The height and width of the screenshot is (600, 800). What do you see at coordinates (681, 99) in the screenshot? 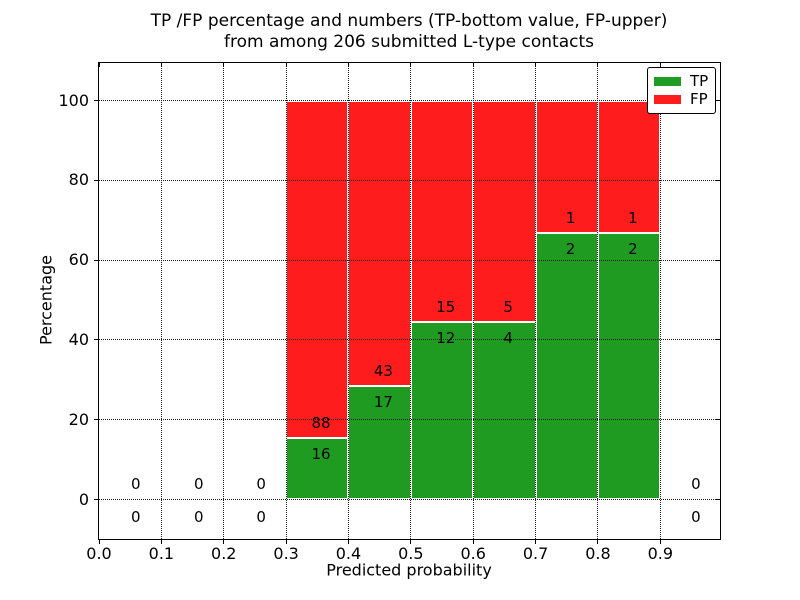
I see `legend-entry-fp: FP` at bounding box center [681, 99].